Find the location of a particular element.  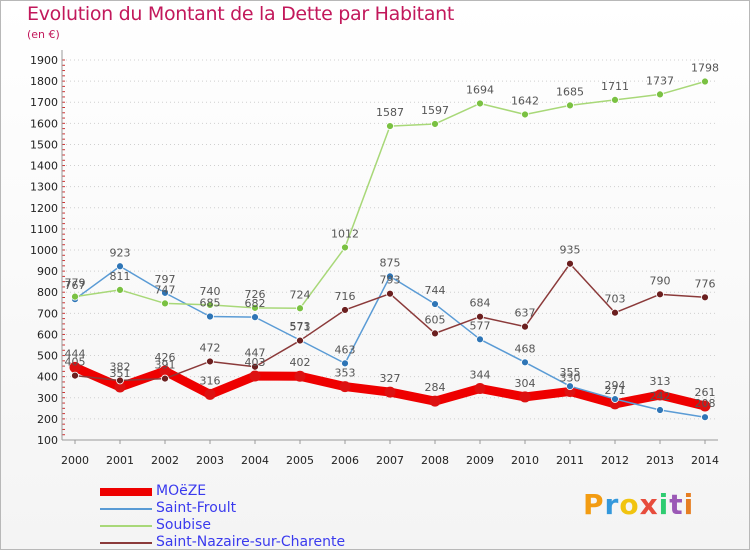

logo-letter: o is located at coordinates (629, 504).